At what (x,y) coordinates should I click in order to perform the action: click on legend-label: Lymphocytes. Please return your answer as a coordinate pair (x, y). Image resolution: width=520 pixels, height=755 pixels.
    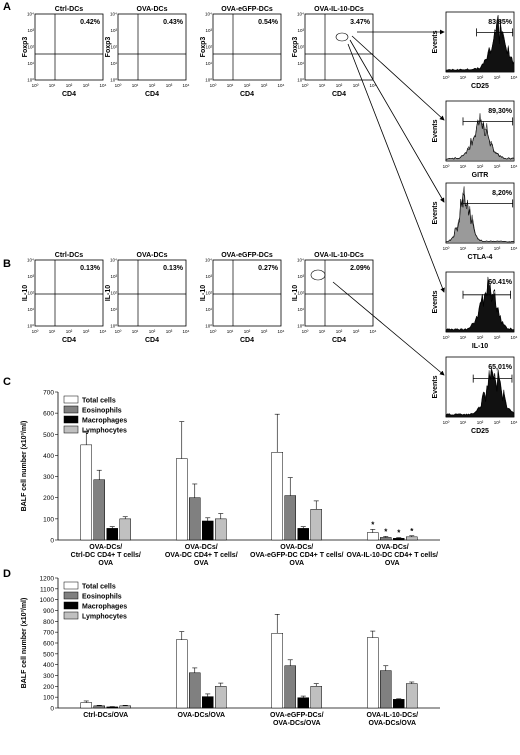
    Looking at the image, I should click on (104, 431).